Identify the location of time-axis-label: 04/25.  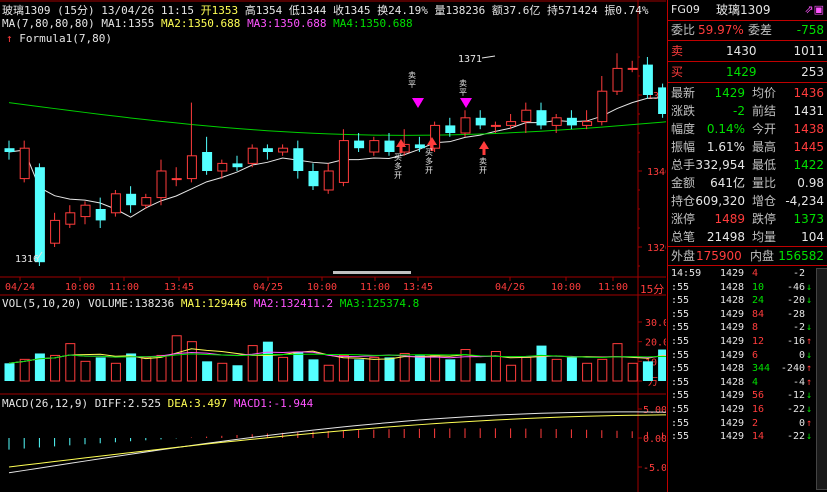
(268, 287).